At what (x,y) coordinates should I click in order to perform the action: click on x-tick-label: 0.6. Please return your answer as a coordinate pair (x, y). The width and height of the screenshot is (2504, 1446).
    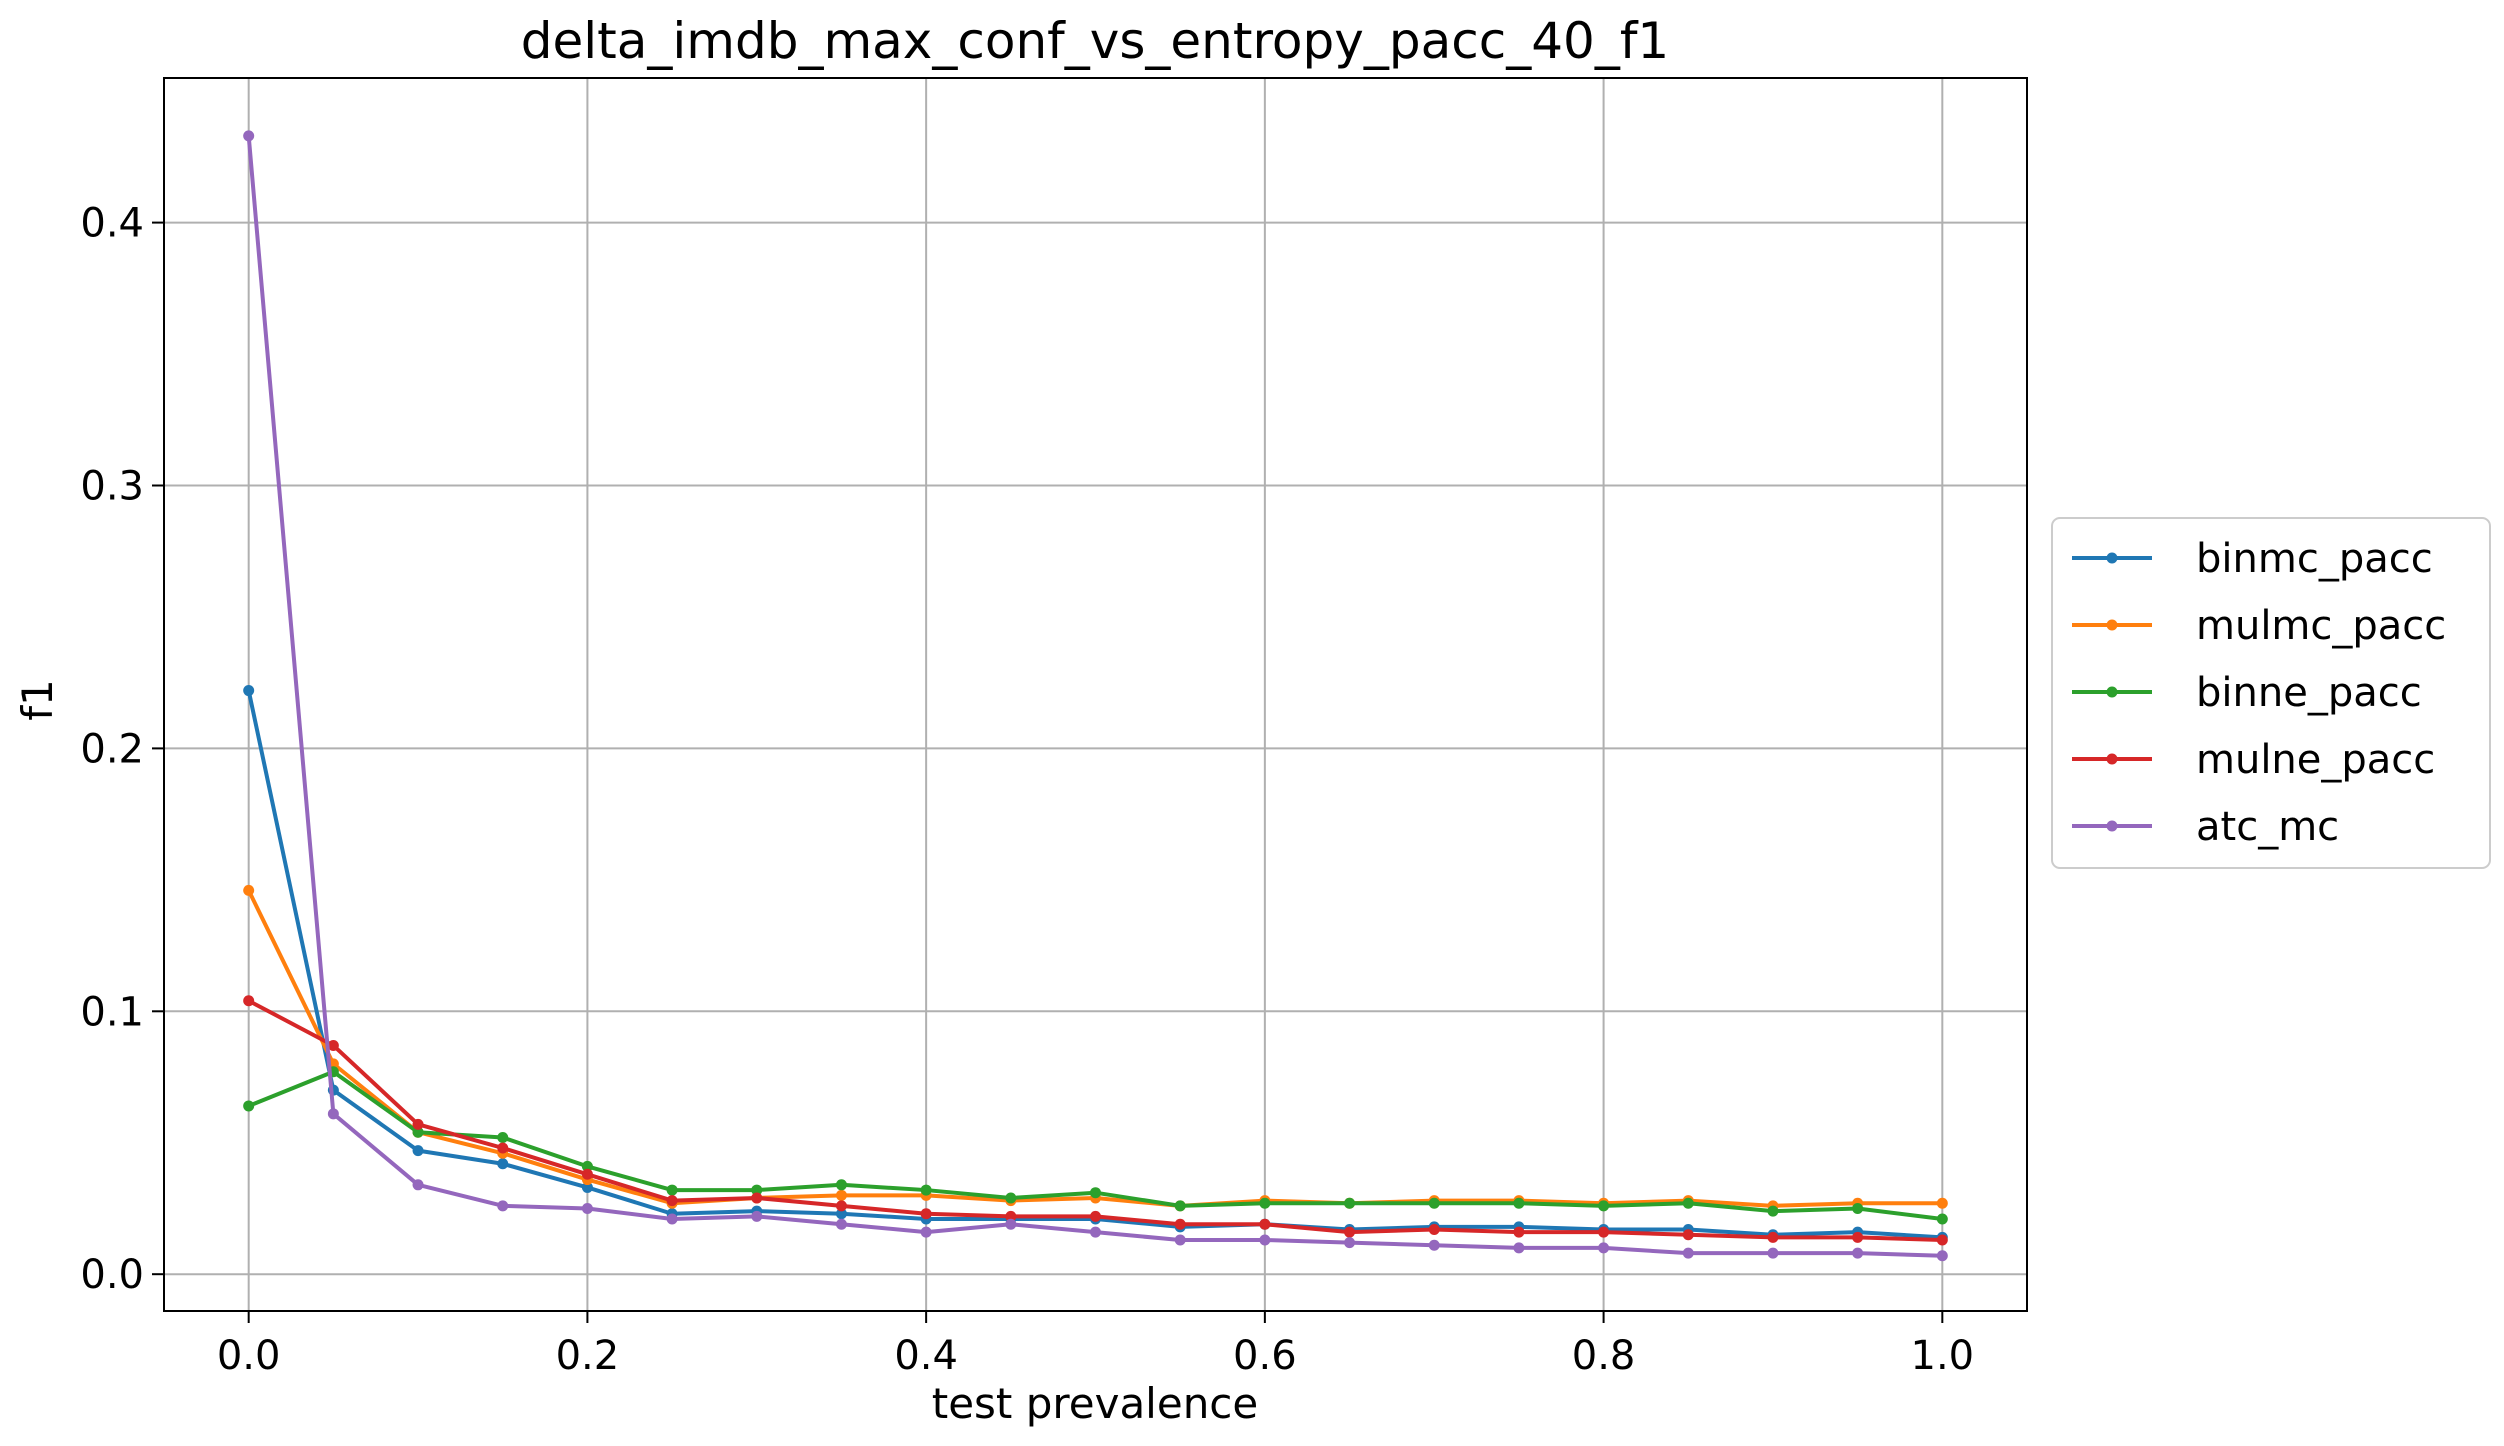
    Looking at the image, I should click on (1265, 1356).